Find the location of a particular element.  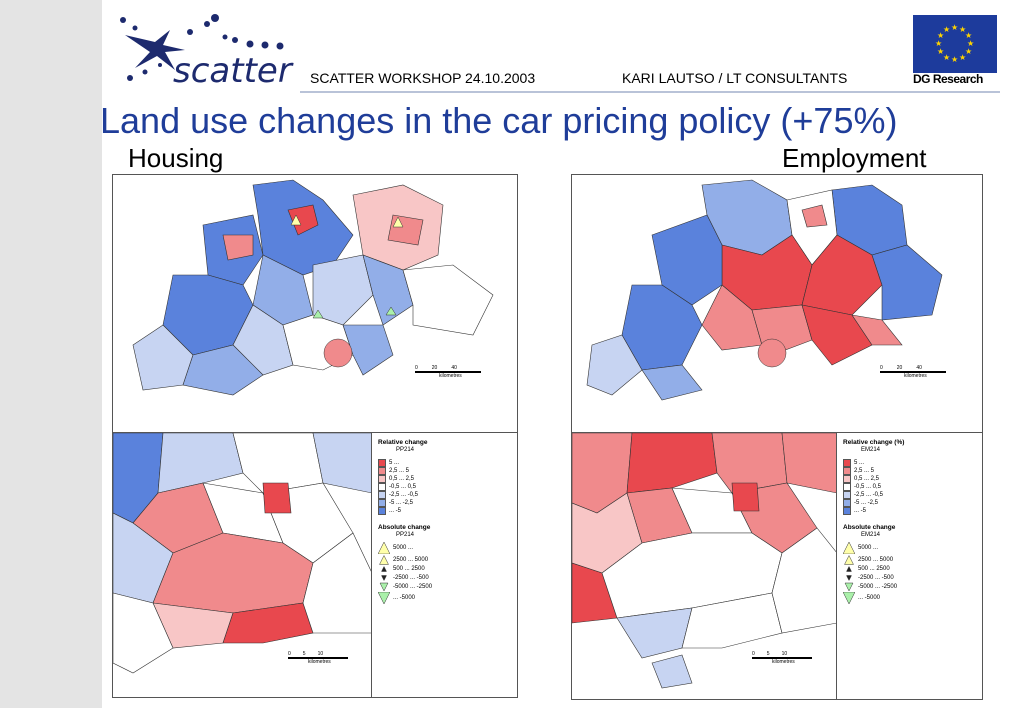

legend-relative-item: -0,5 ... 0,5 is located at coordinates (912, 486).